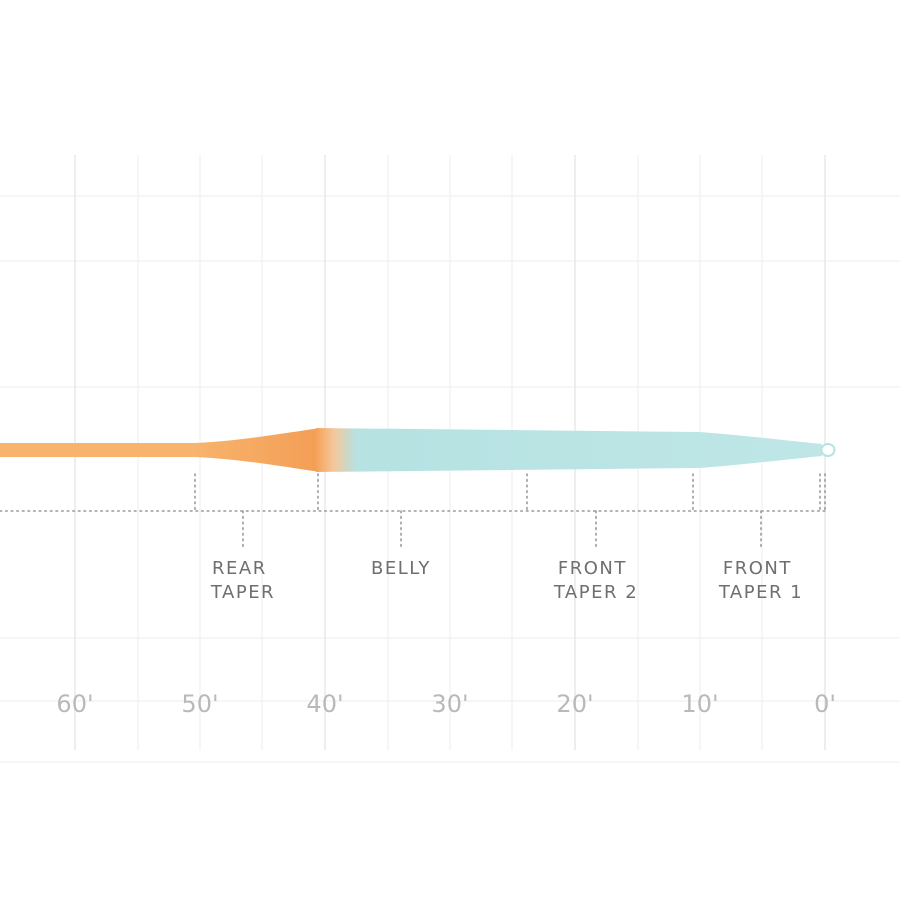 Image resolution: width=900 pixels, height=900 pixels. I want to click on distance-label-10: 10', so click(699, 704).